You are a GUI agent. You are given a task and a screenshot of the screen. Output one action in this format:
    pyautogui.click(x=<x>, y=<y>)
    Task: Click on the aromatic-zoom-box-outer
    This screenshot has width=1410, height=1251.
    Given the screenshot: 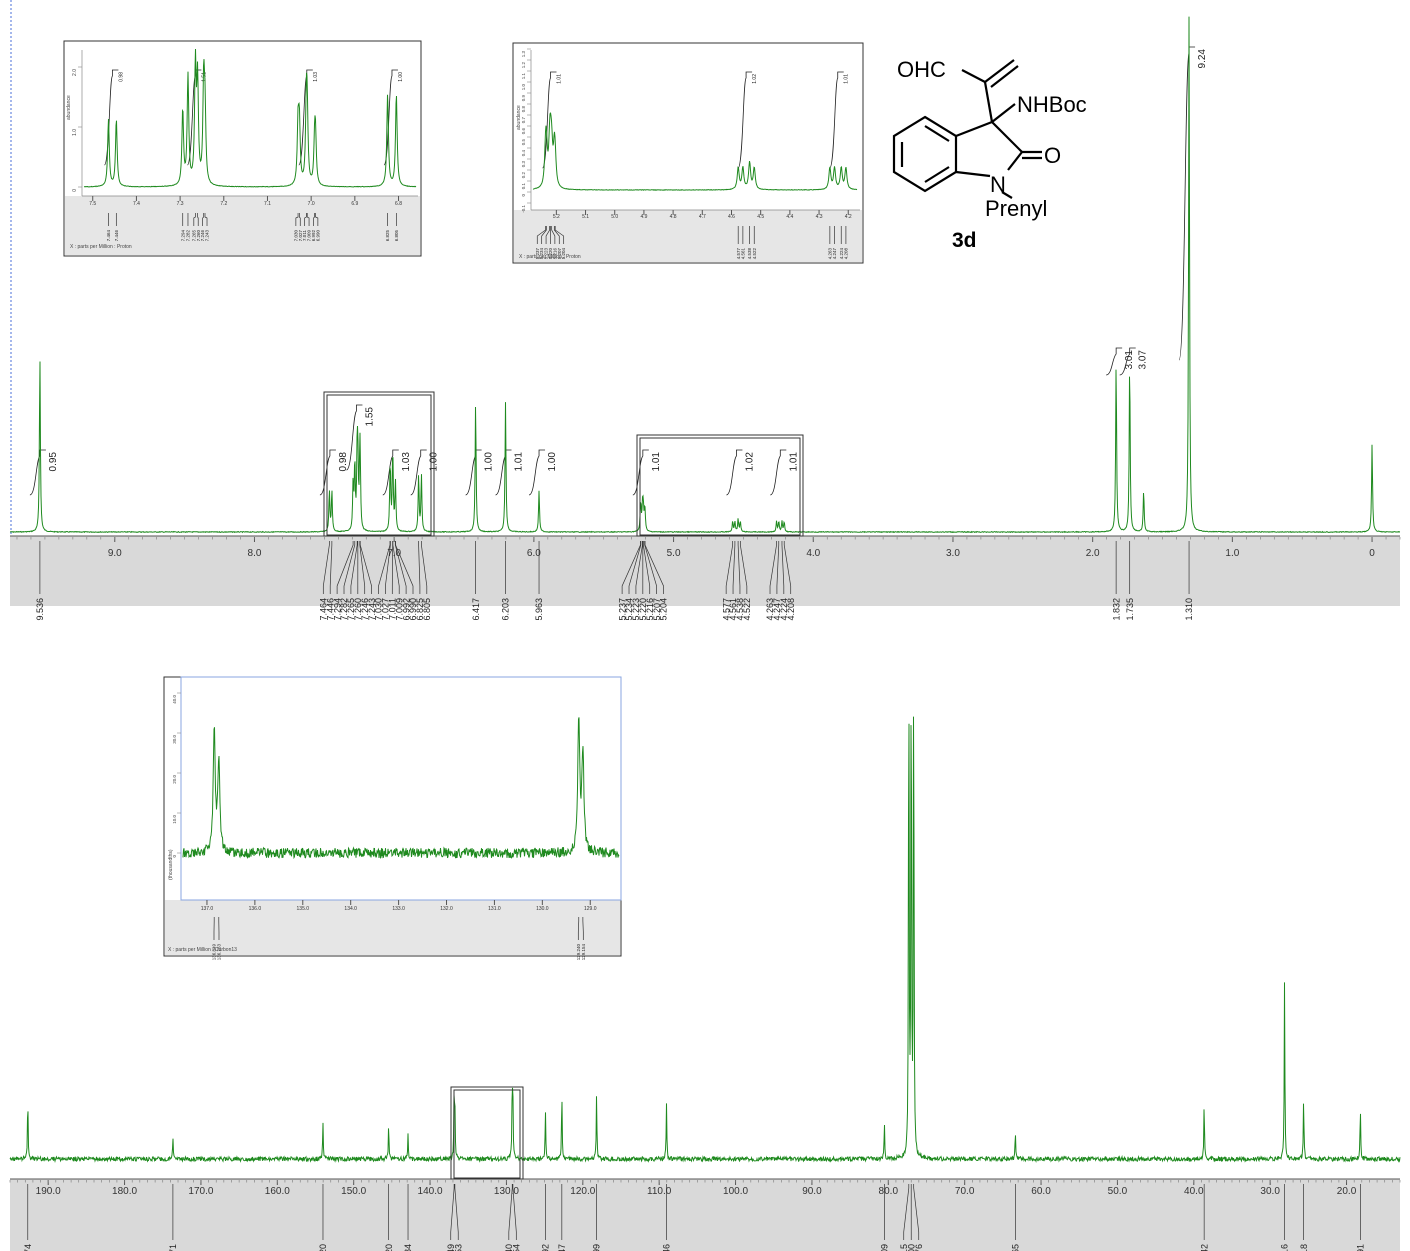 What is the action you would take?
    pyautogui.click(x=379, y=464)
    